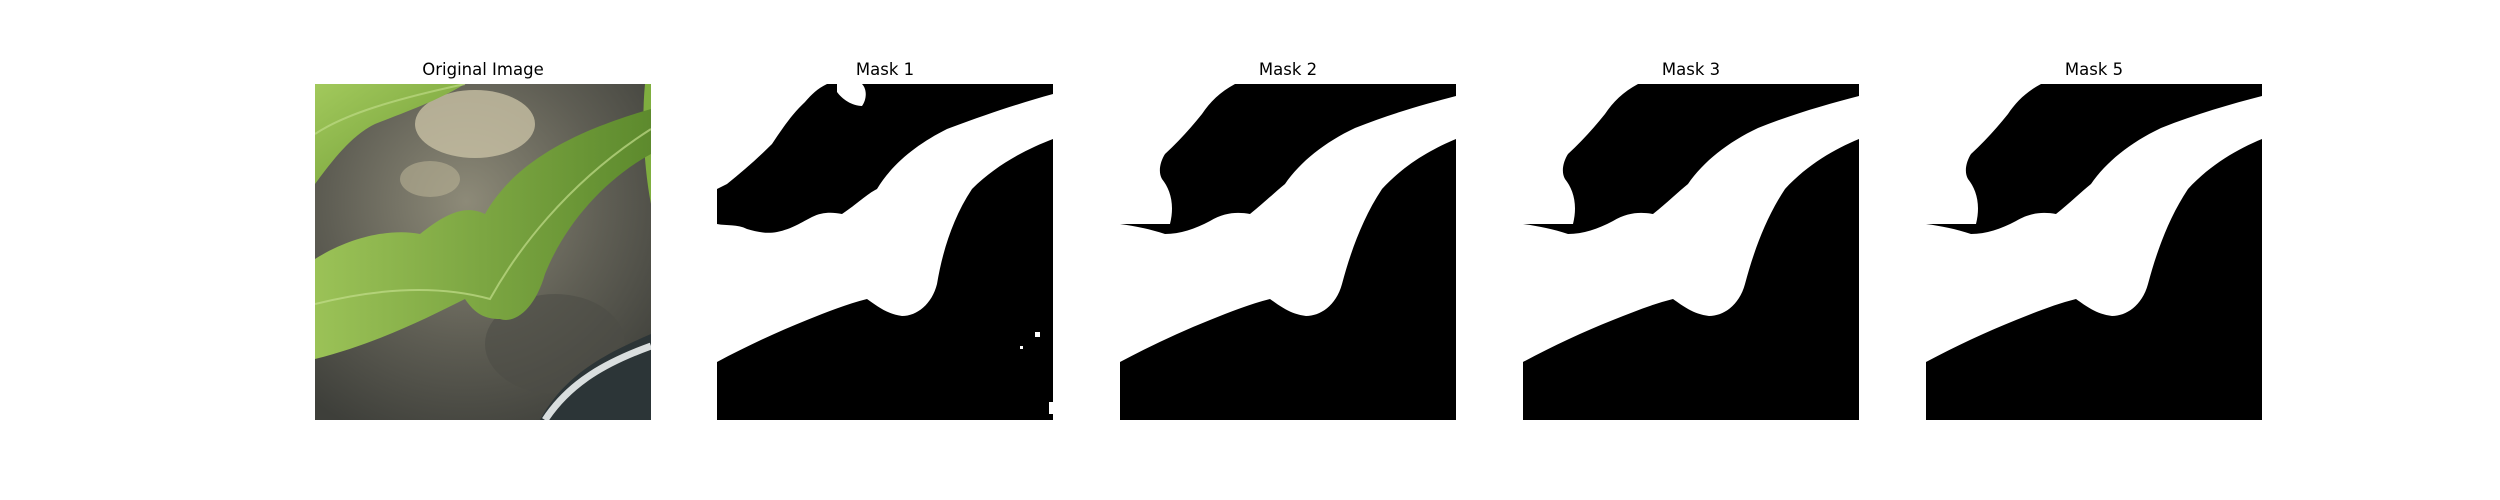 This screenshot has width=2500, height=500. I want to click on leaf-photo, so click(483, 252).